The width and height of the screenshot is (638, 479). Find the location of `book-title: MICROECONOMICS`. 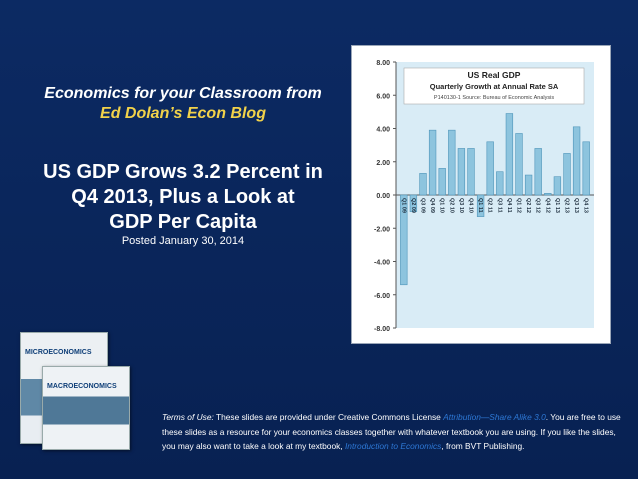

book-title: MICROECONOMICS is located at coordinates (58, 352).